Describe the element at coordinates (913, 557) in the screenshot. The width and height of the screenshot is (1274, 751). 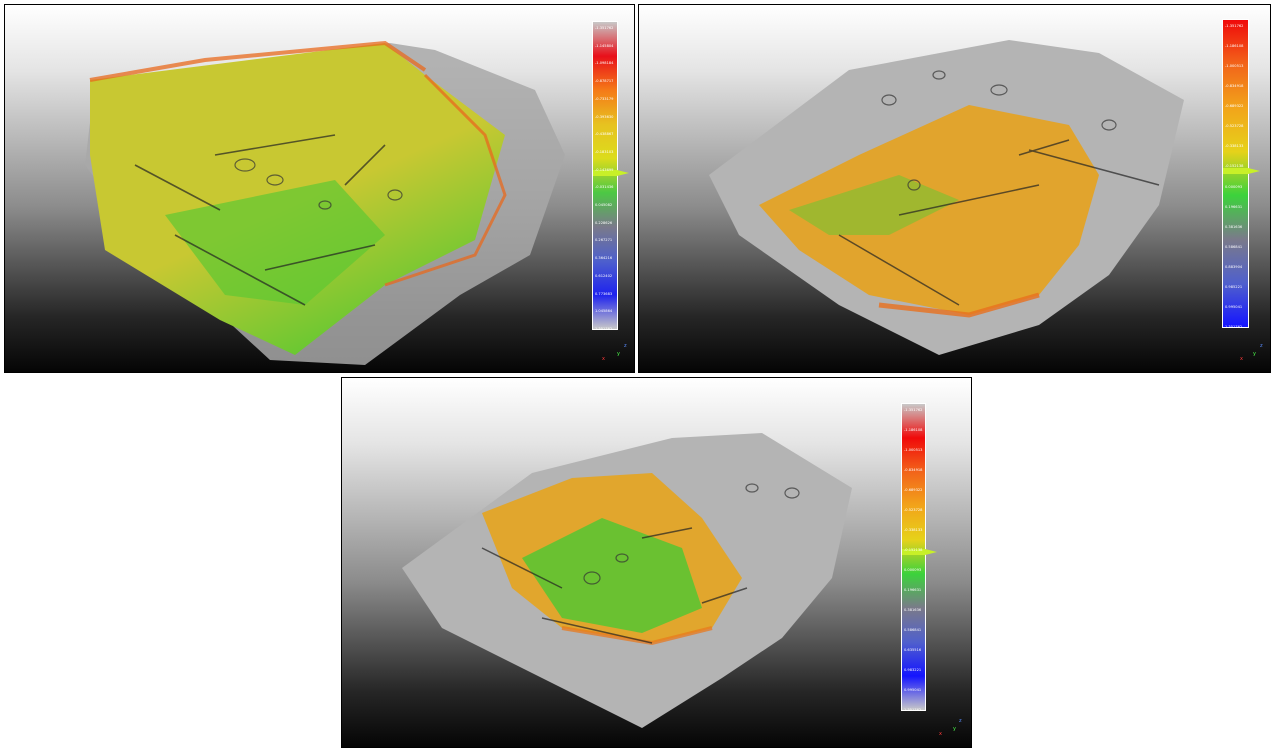
I see `scale-bar-gradient` at that location.